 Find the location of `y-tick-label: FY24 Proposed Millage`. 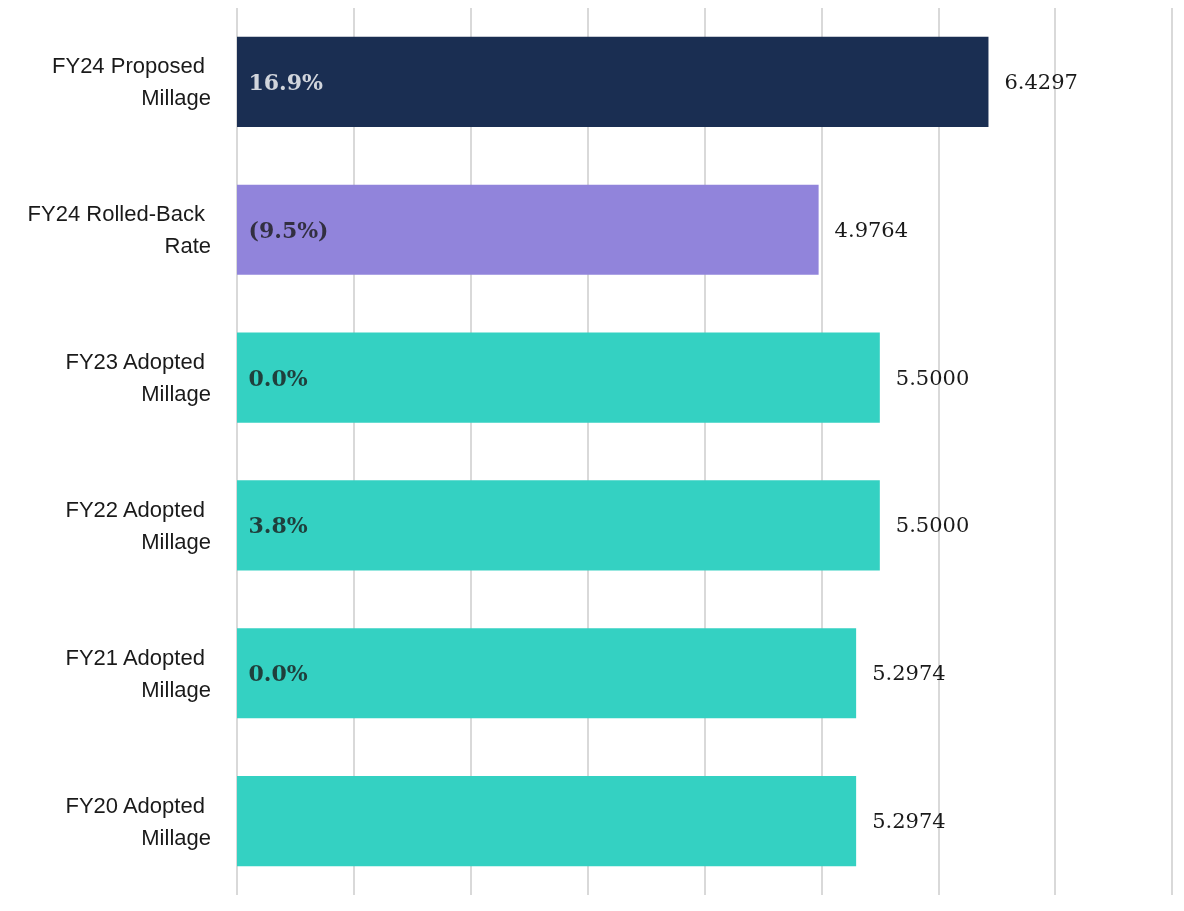

y-tick-label: FY24 Proposed Millage is located at coordinates (131, 82).